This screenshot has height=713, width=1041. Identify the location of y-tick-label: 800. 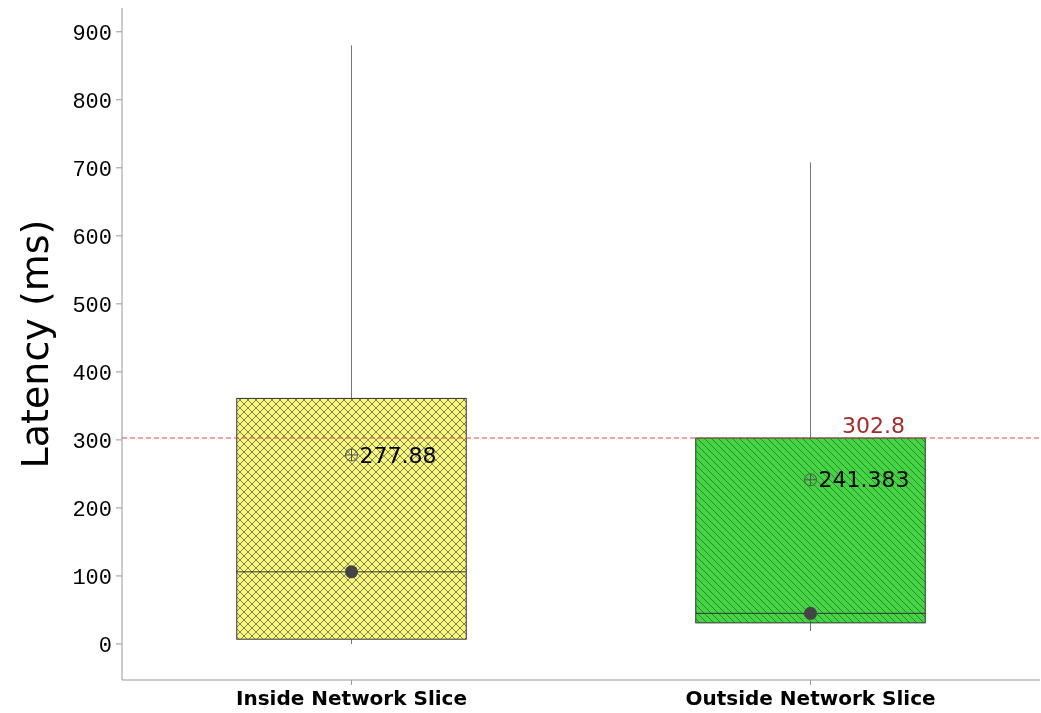
(92, 102).